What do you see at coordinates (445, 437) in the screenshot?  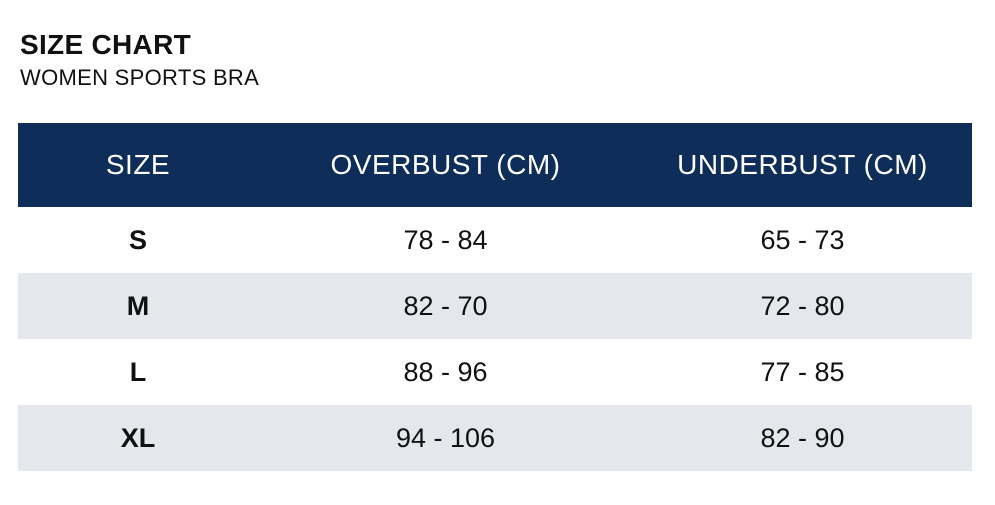 I see `overbust-cell: 94 - 106` at bounding box center [445, 437].